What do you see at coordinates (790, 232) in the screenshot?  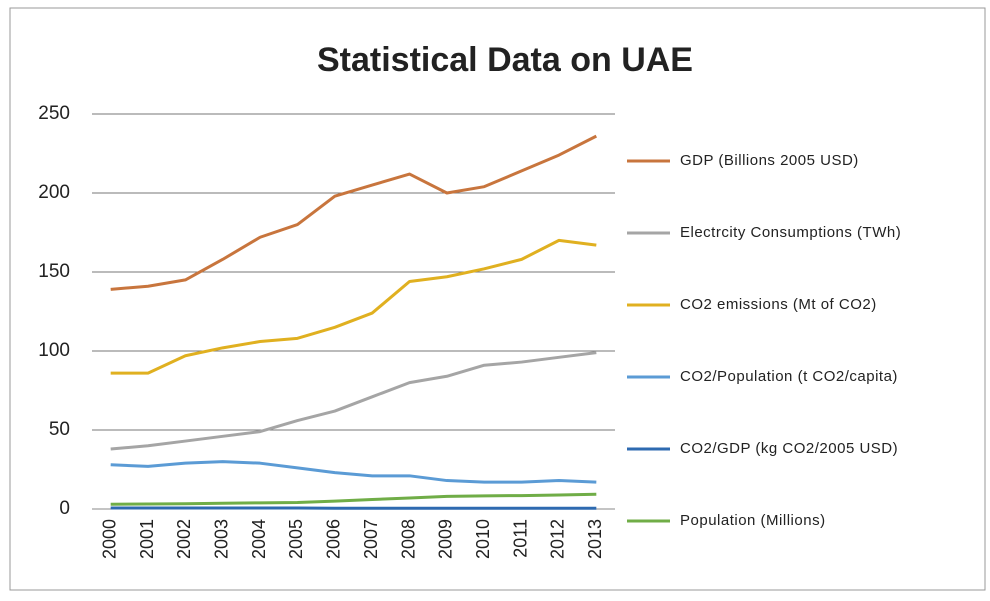 I see `legend-label: Electrcity Consumptions (TWh)` at bounding box center [790, 232].